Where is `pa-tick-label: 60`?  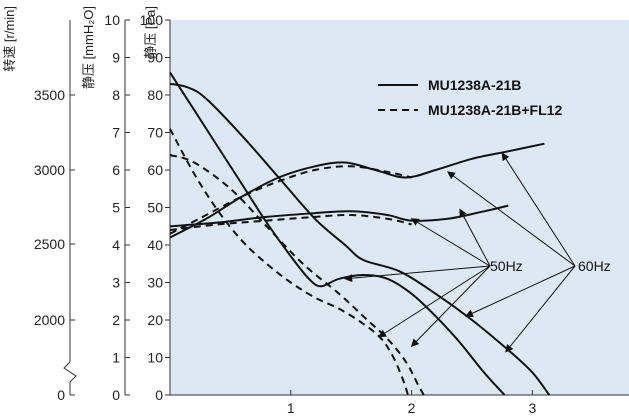
pa-tick-label: 60 is located at coordinates (155, 170).